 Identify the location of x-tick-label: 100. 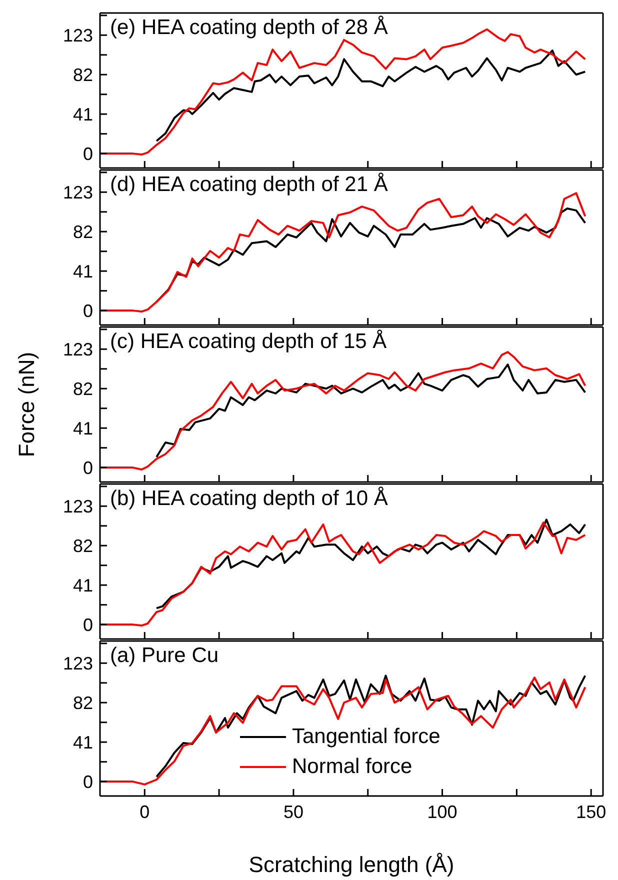
(442, 812).